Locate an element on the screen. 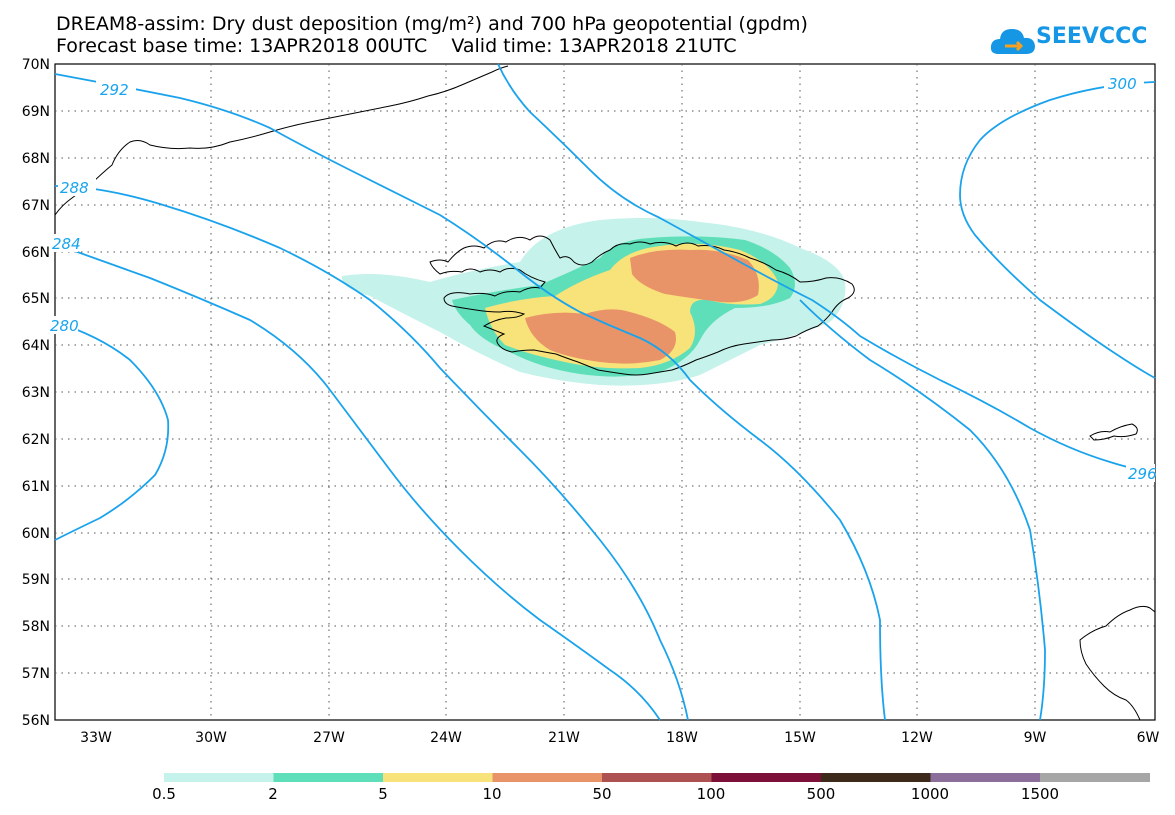 The height and width of the screenshot is (815, 1175). lon-label: 30W is located at coordinates (211, 738).